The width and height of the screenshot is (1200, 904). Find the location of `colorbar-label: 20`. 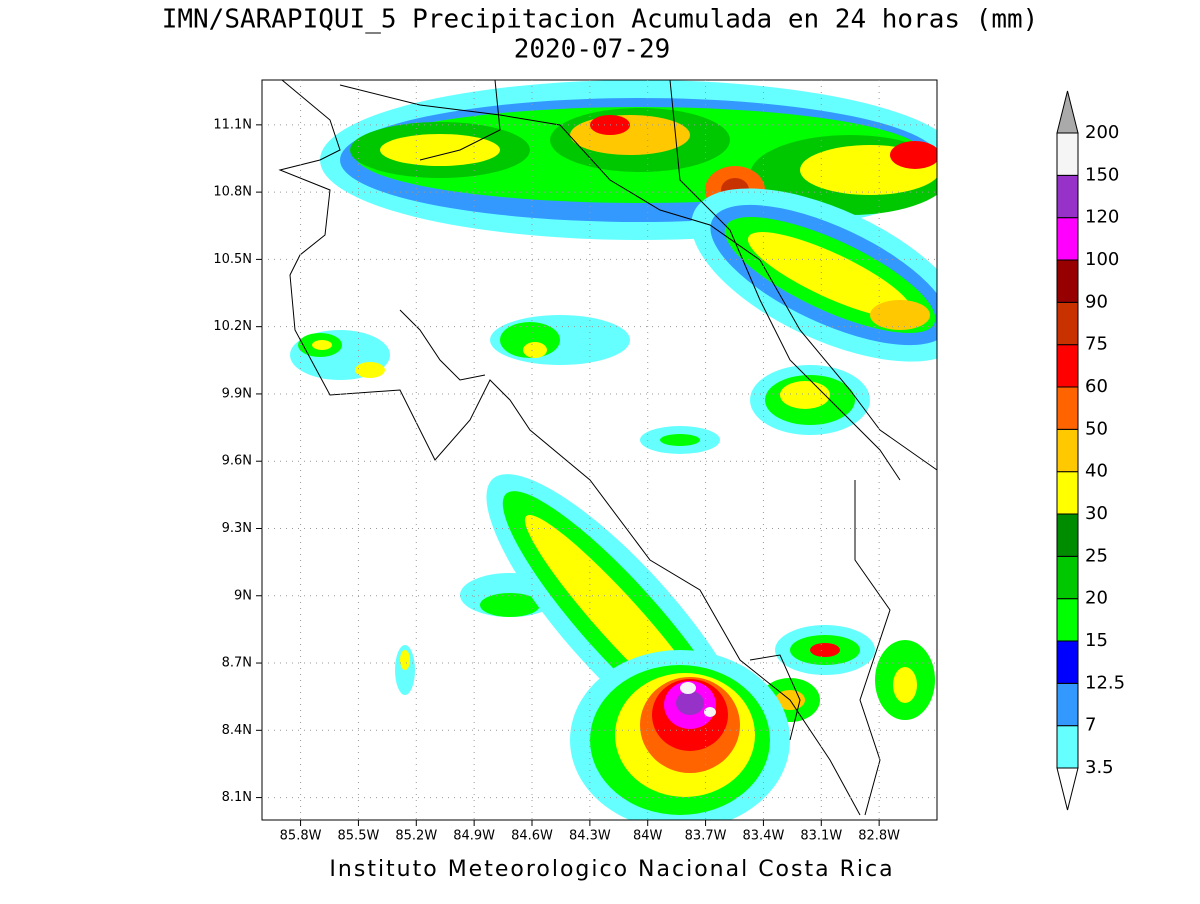

colorbar-label: 20 is located at coordinates (1096, 598).